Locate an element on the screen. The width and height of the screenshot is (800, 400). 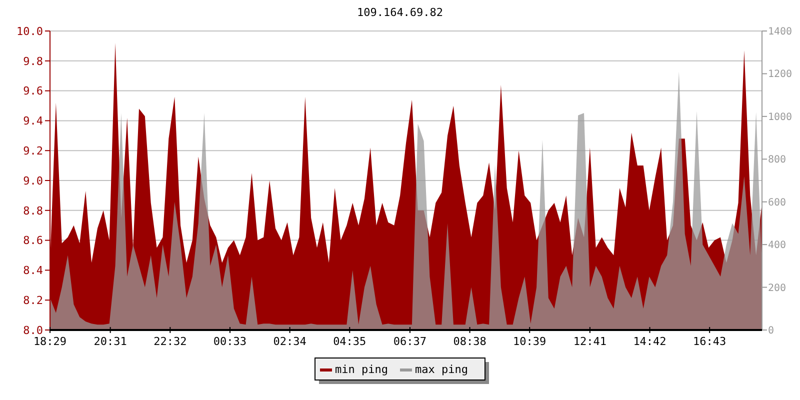
y-tick-label: 10.0 is located at coordinates (29, 31).